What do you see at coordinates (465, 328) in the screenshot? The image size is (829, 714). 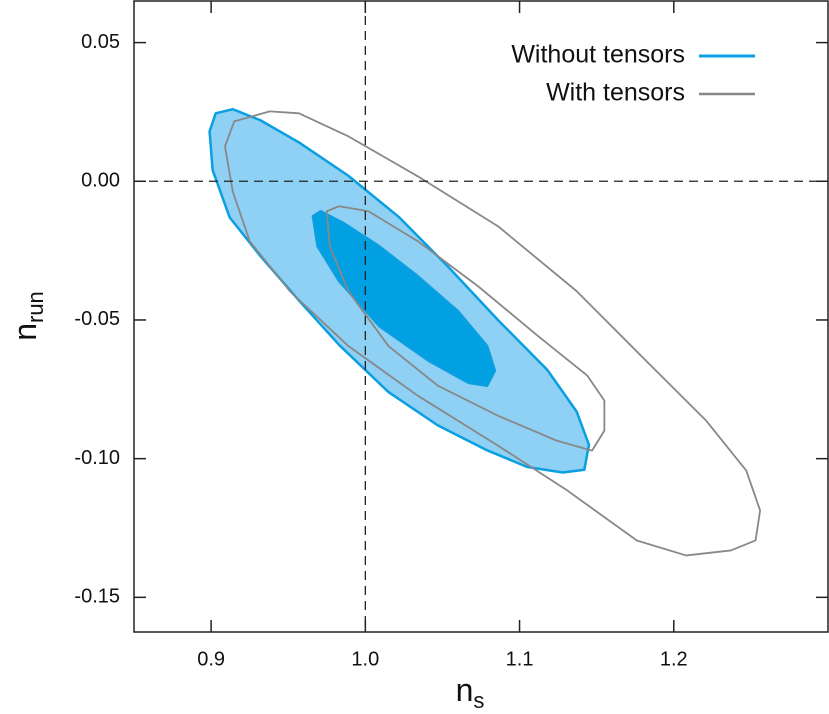 I see `contour` at bounding box center [465, 328].